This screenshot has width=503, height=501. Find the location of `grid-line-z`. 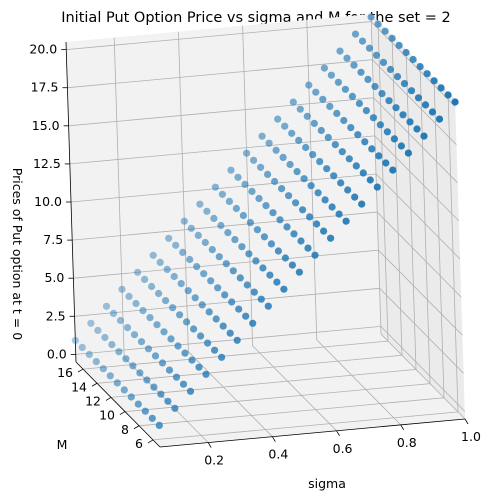

grid-line-z is located at coordinates (265, 216).